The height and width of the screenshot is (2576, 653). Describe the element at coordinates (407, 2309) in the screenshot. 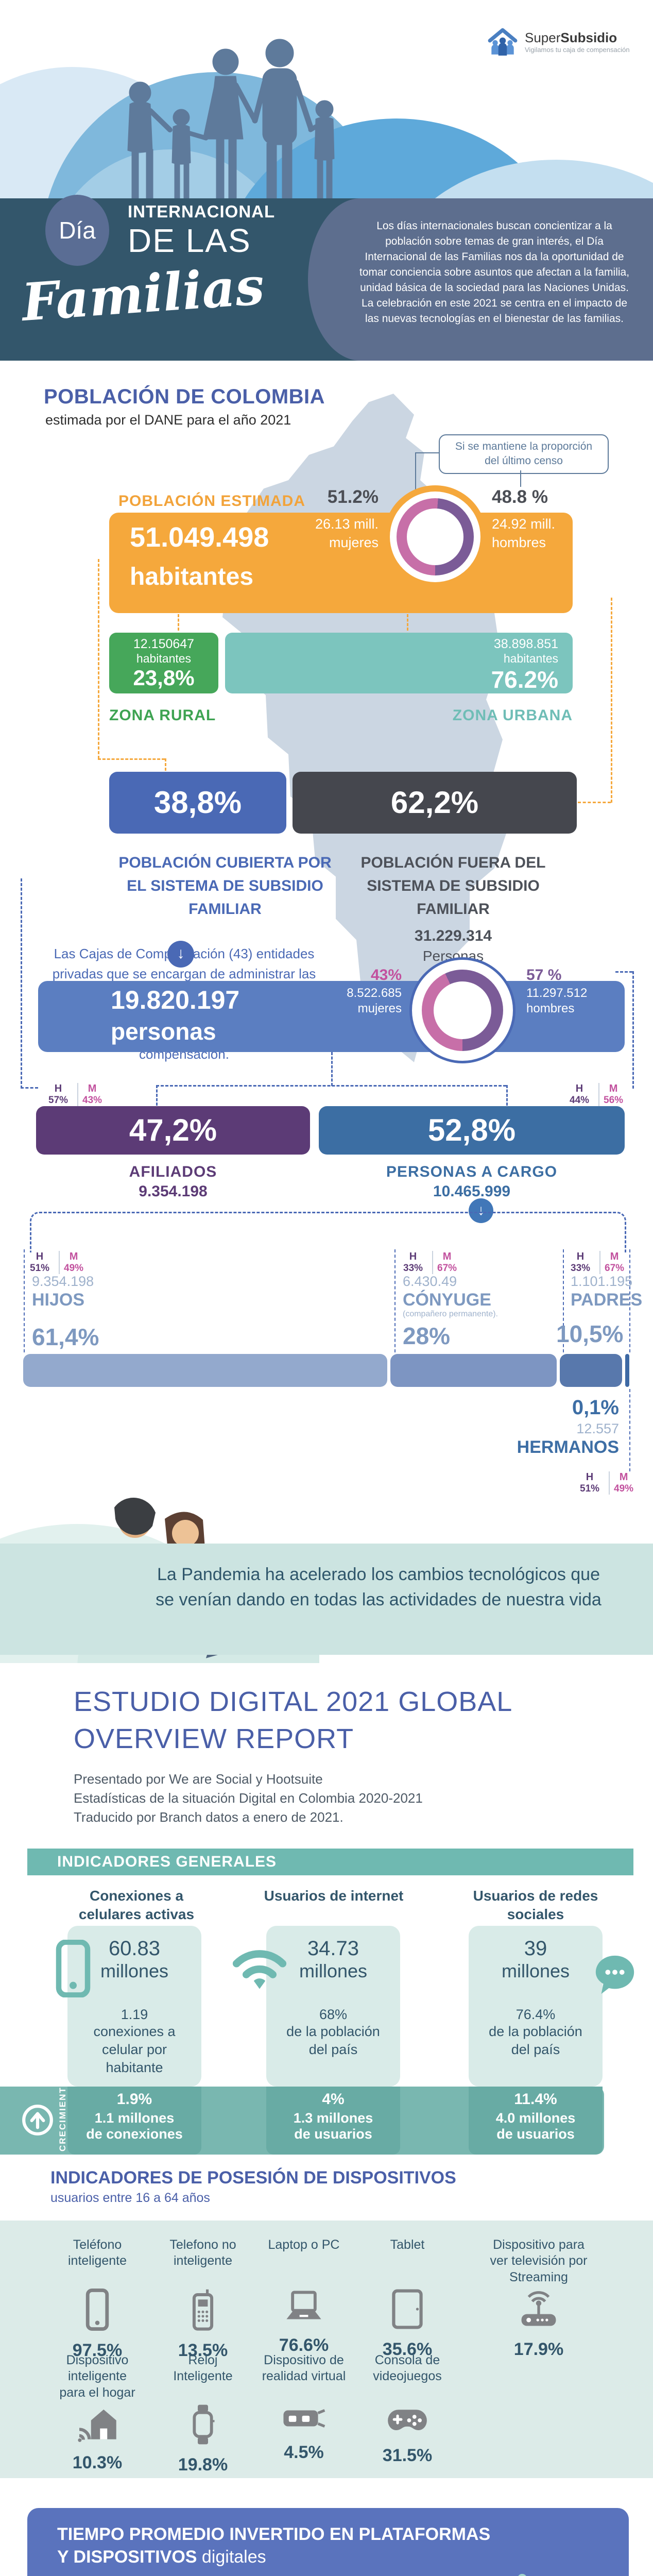

I see `tablet-icon` at that location.